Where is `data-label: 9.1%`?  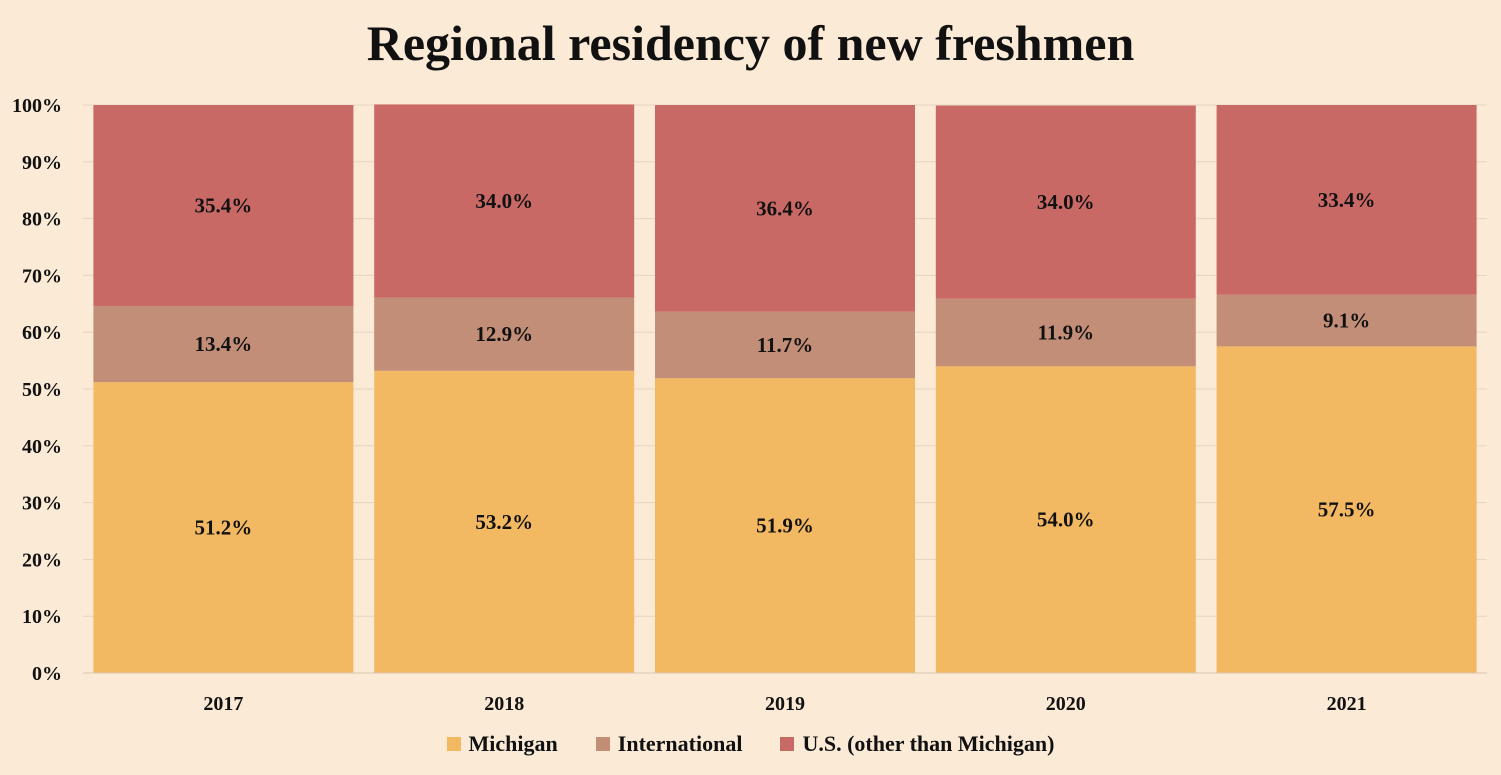
data-label: 9.1% is located at coordinates (1346, 321).